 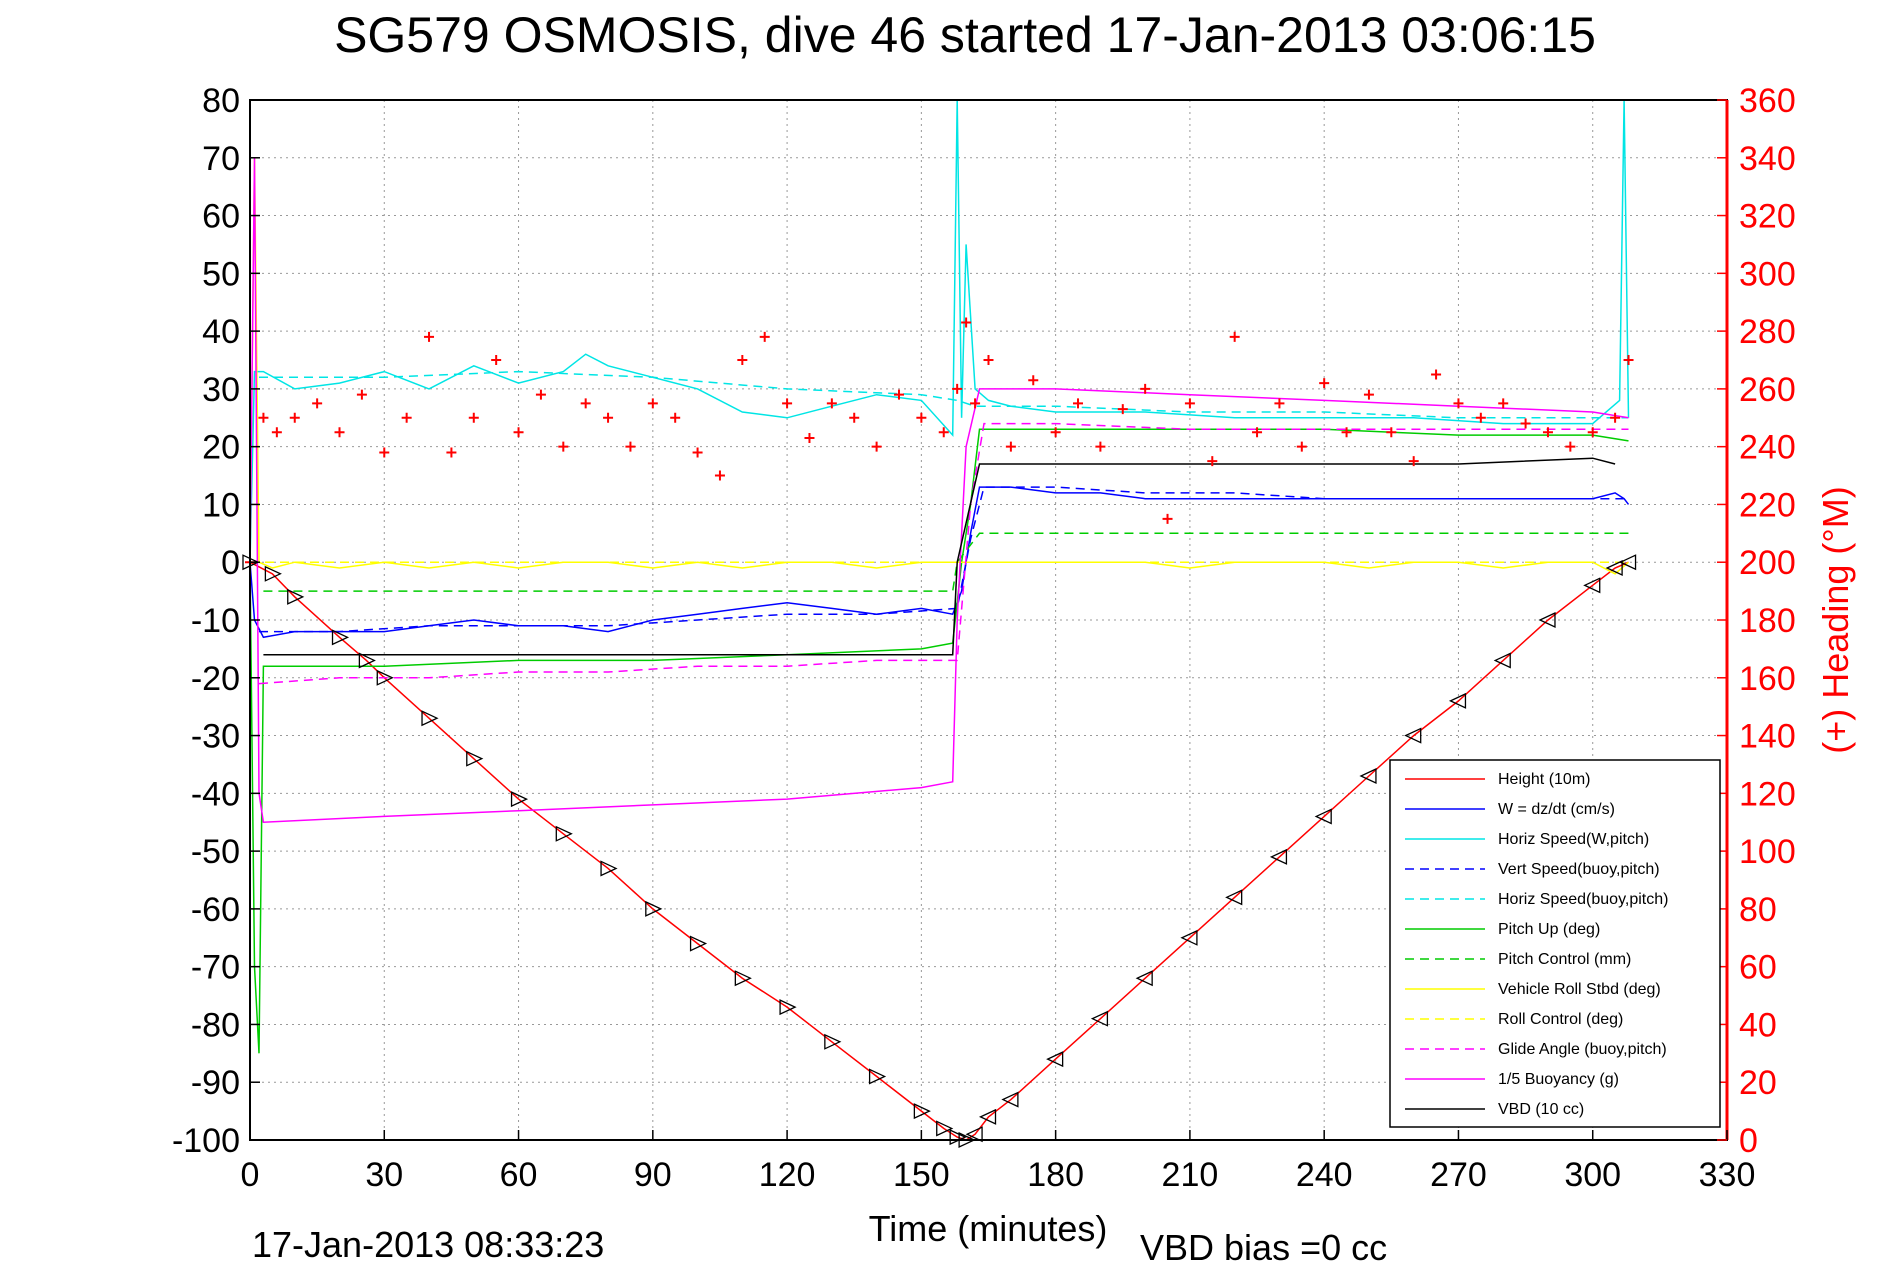 What do you see at coordinates (1767, 390) in the screenshot?
I see `y2-tick-label: 260` at bounding box center [1767, 390].